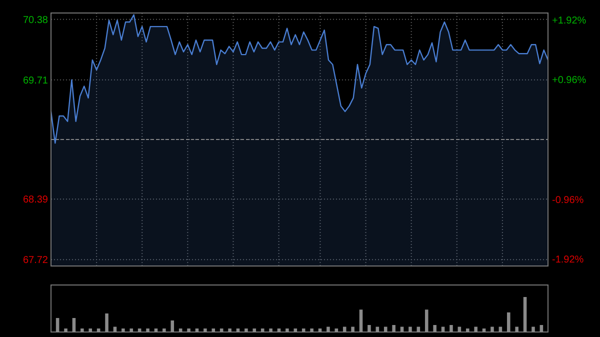 This screenshot has width=600, height=337. What do you see at coordinates (35, 80) in the screenshot?
I see `y-tick-label: 69.71` at bounding box center [35, 80].